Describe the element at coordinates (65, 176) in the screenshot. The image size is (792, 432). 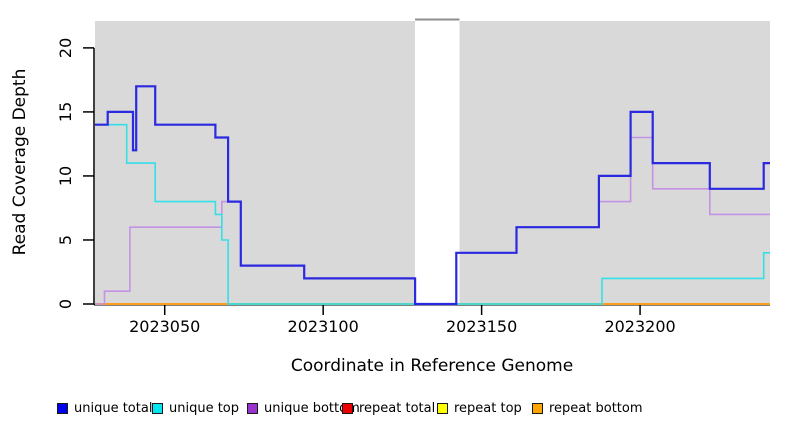
I see `y-tick-label: 10` at that location.